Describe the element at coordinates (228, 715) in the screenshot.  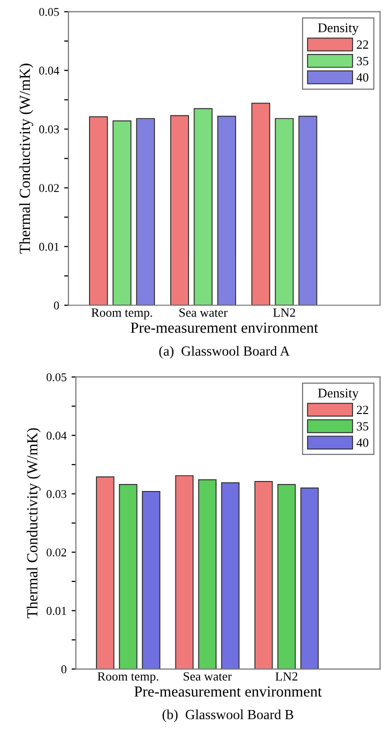
I see `text: (b) Glasswool Board B` at that location.